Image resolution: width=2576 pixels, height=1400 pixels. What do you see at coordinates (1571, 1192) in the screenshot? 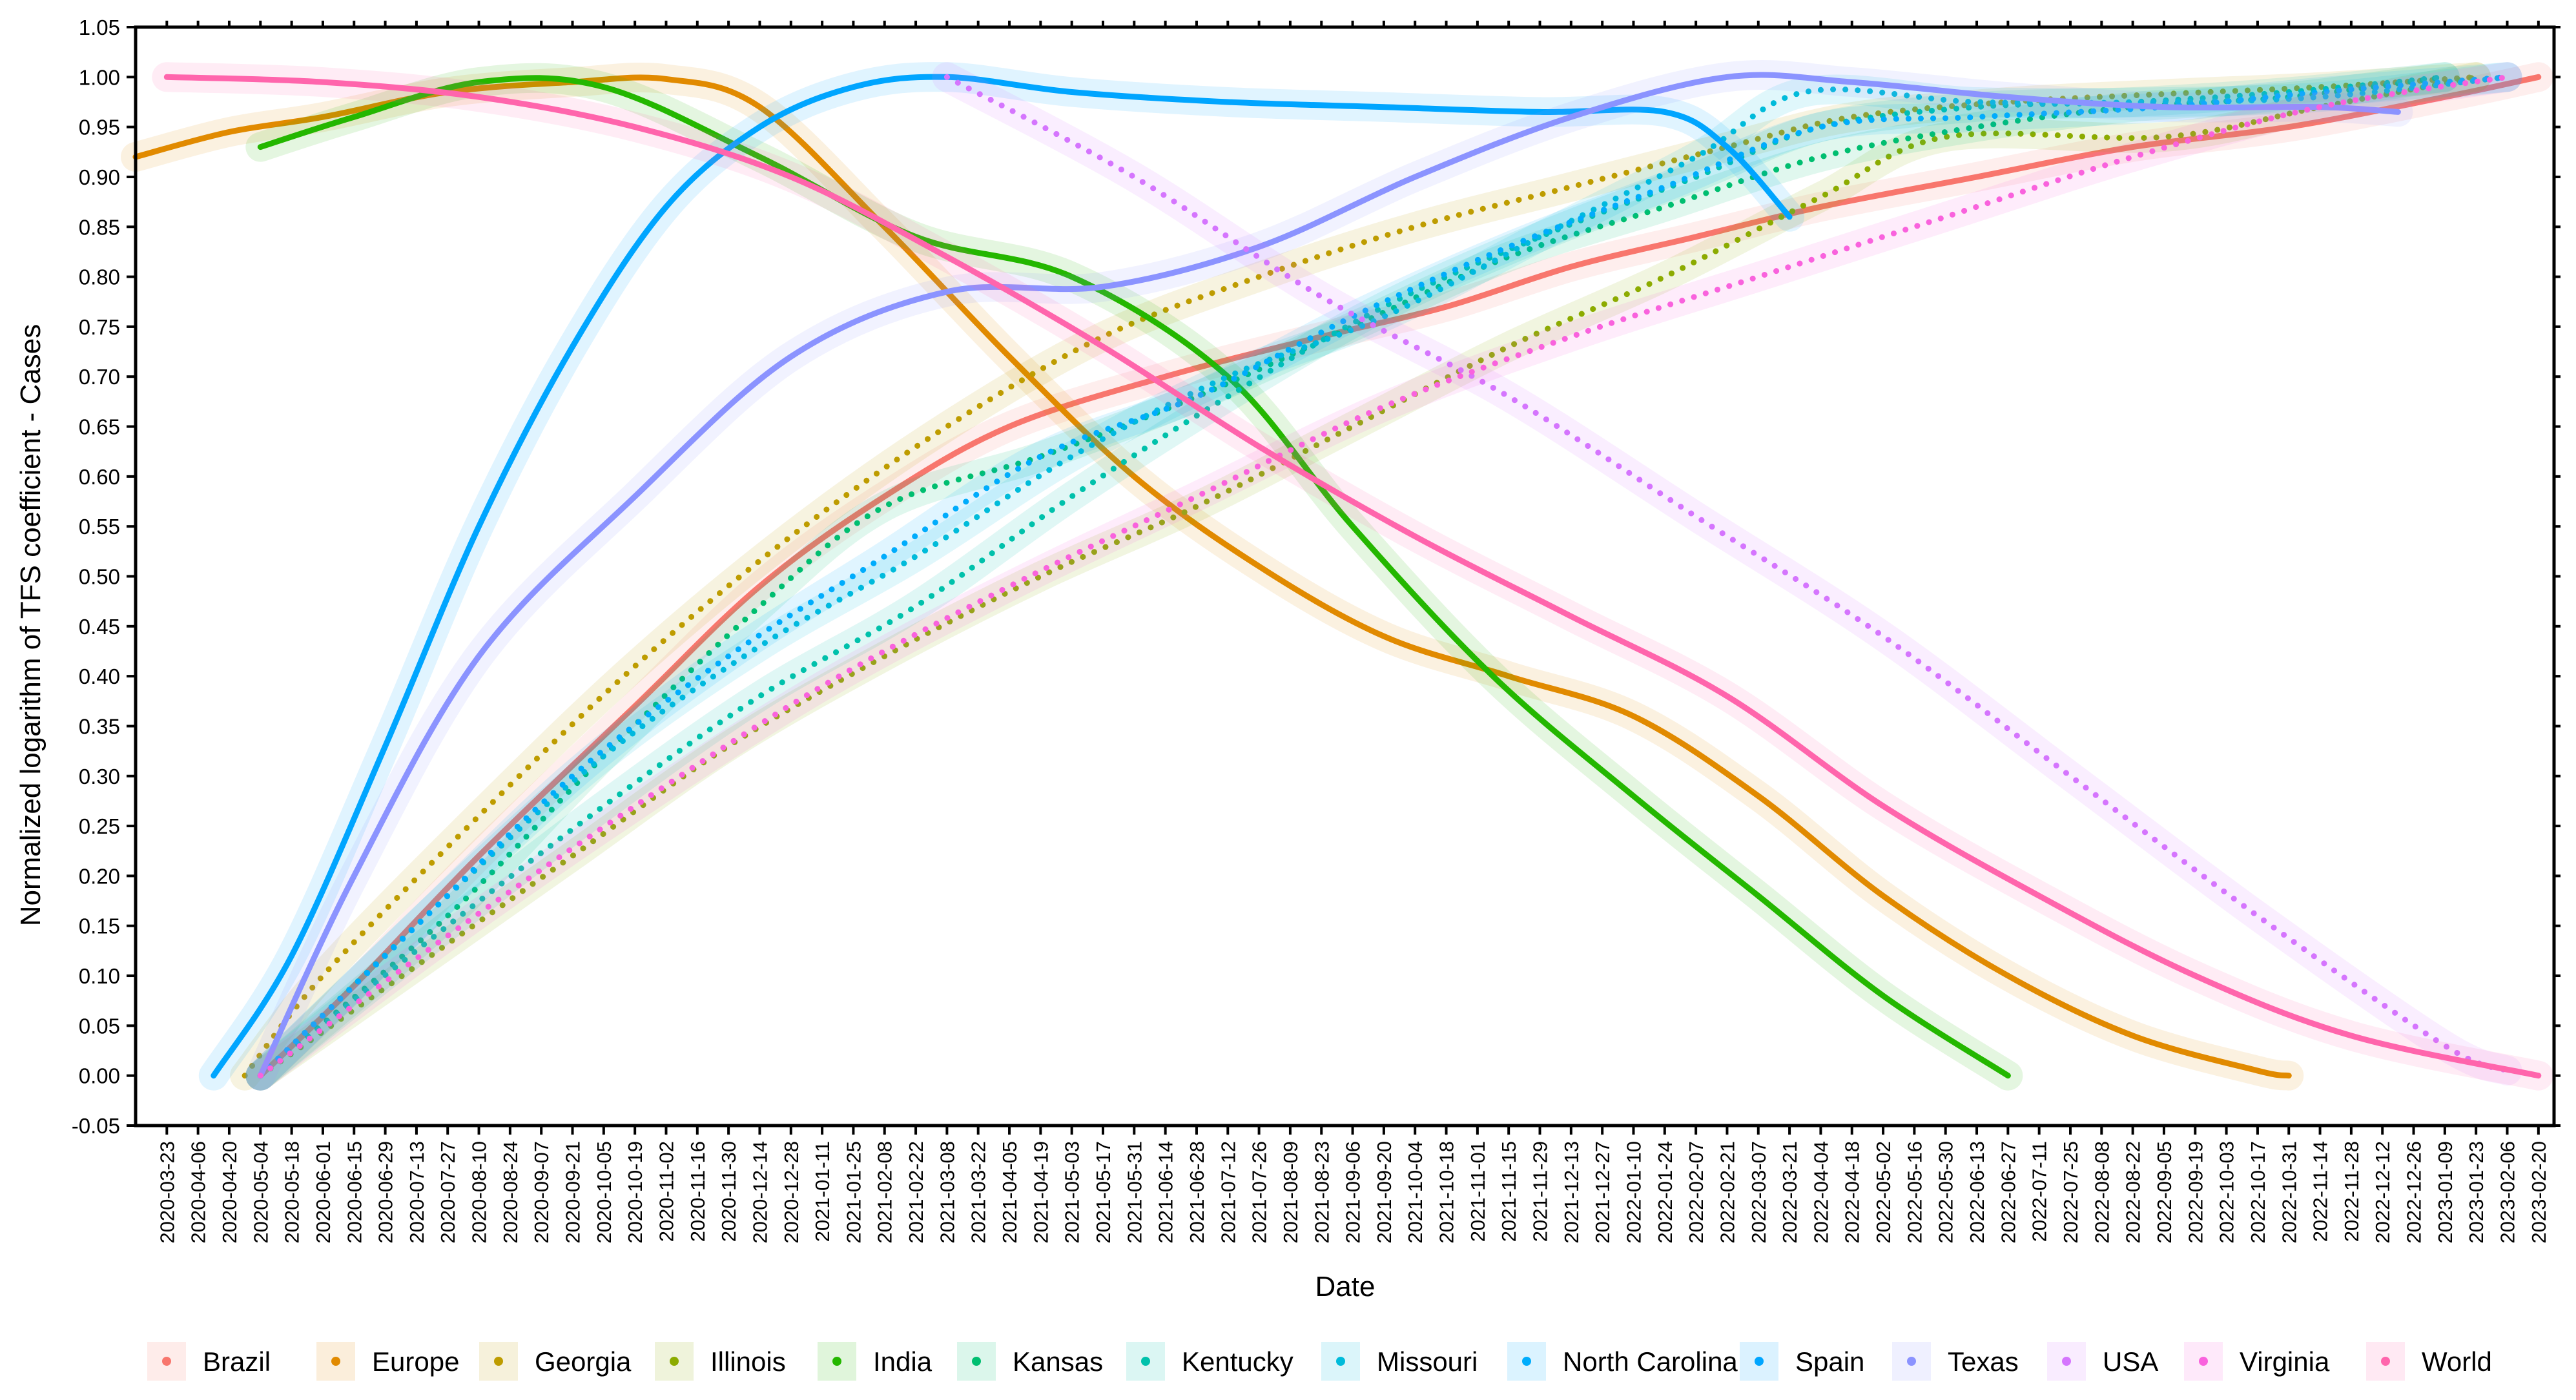
I see `x-tick-label: 2021-12-13` at bounding box center [1571, 1192].